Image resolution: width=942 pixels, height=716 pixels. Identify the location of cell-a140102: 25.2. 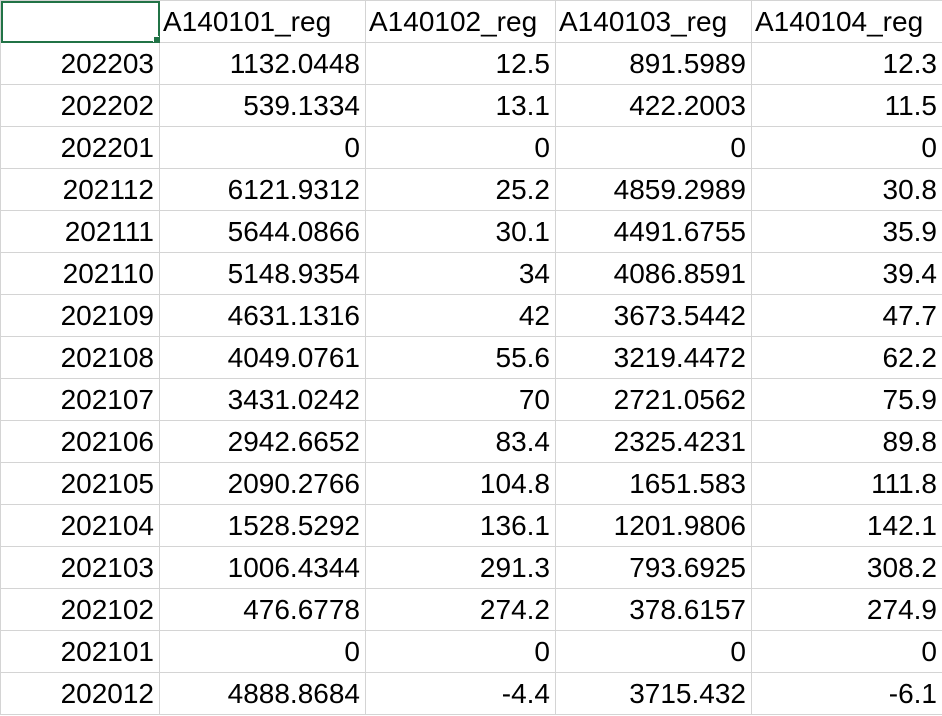
(460, 189).